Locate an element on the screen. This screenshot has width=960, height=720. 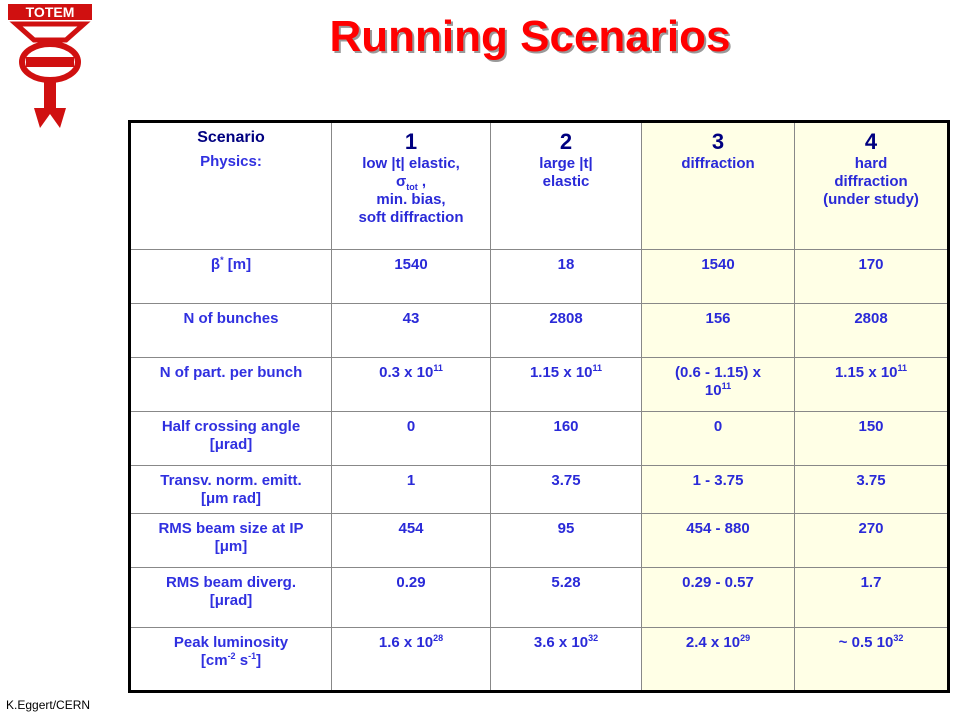
cell-text: 43 is located at coordinates (411, 318).